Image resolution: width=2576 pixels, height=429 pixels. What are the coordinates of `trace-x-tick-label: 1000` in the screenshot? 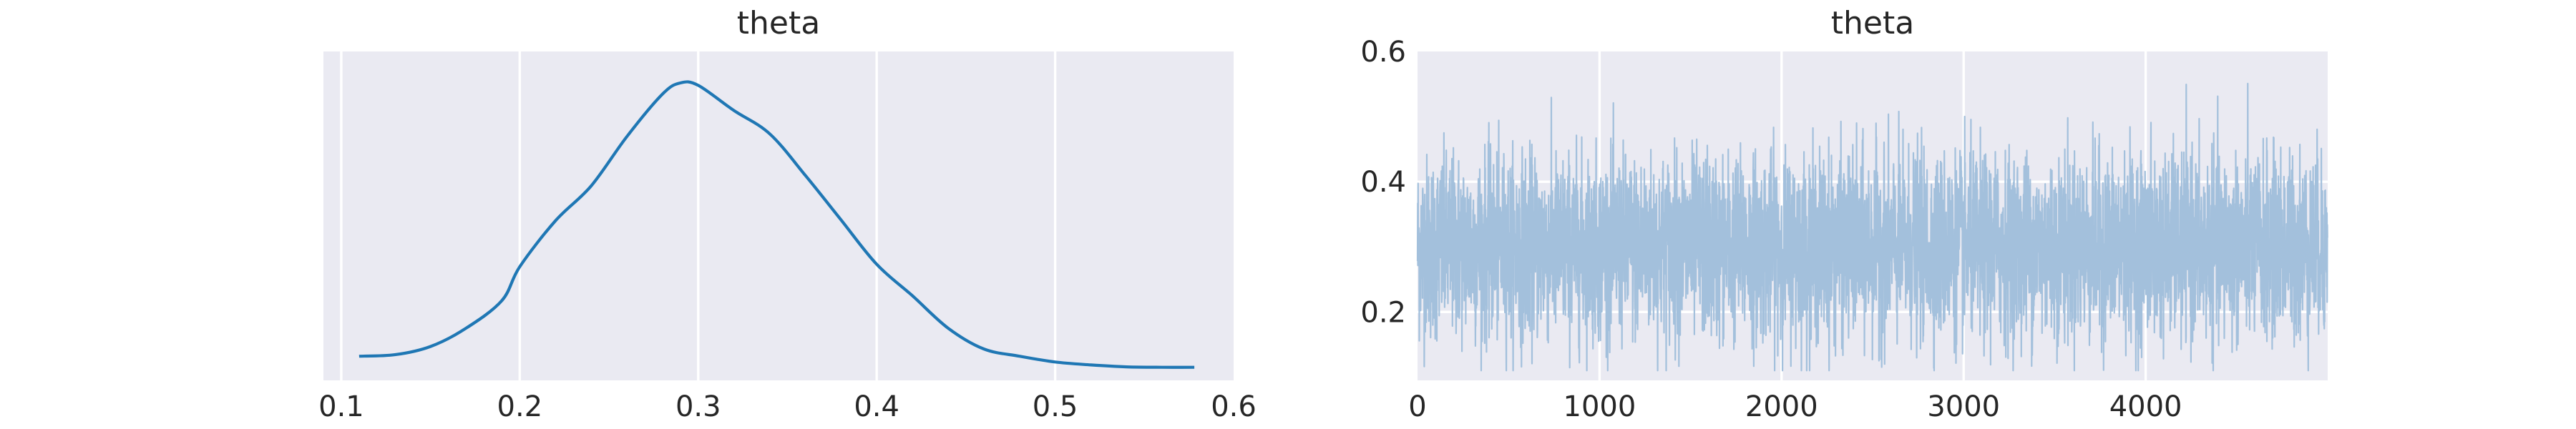 It's located at (1599, 406).